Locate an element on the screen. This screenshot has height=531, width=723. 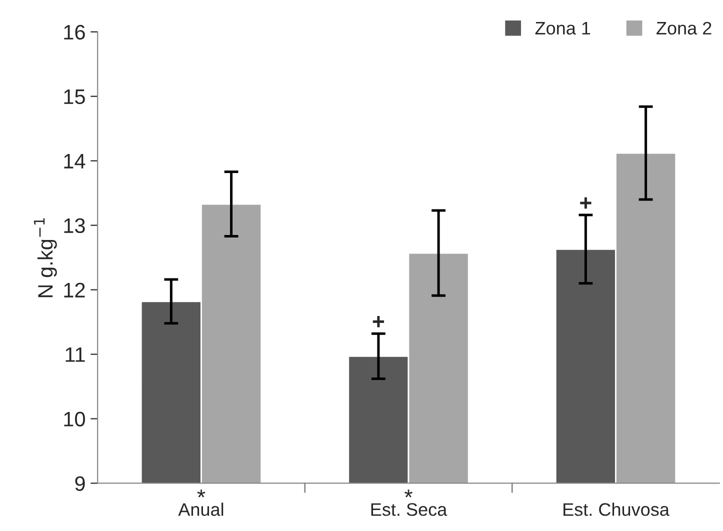
y-tick-label: 9 is located at coordinates (80, 483).